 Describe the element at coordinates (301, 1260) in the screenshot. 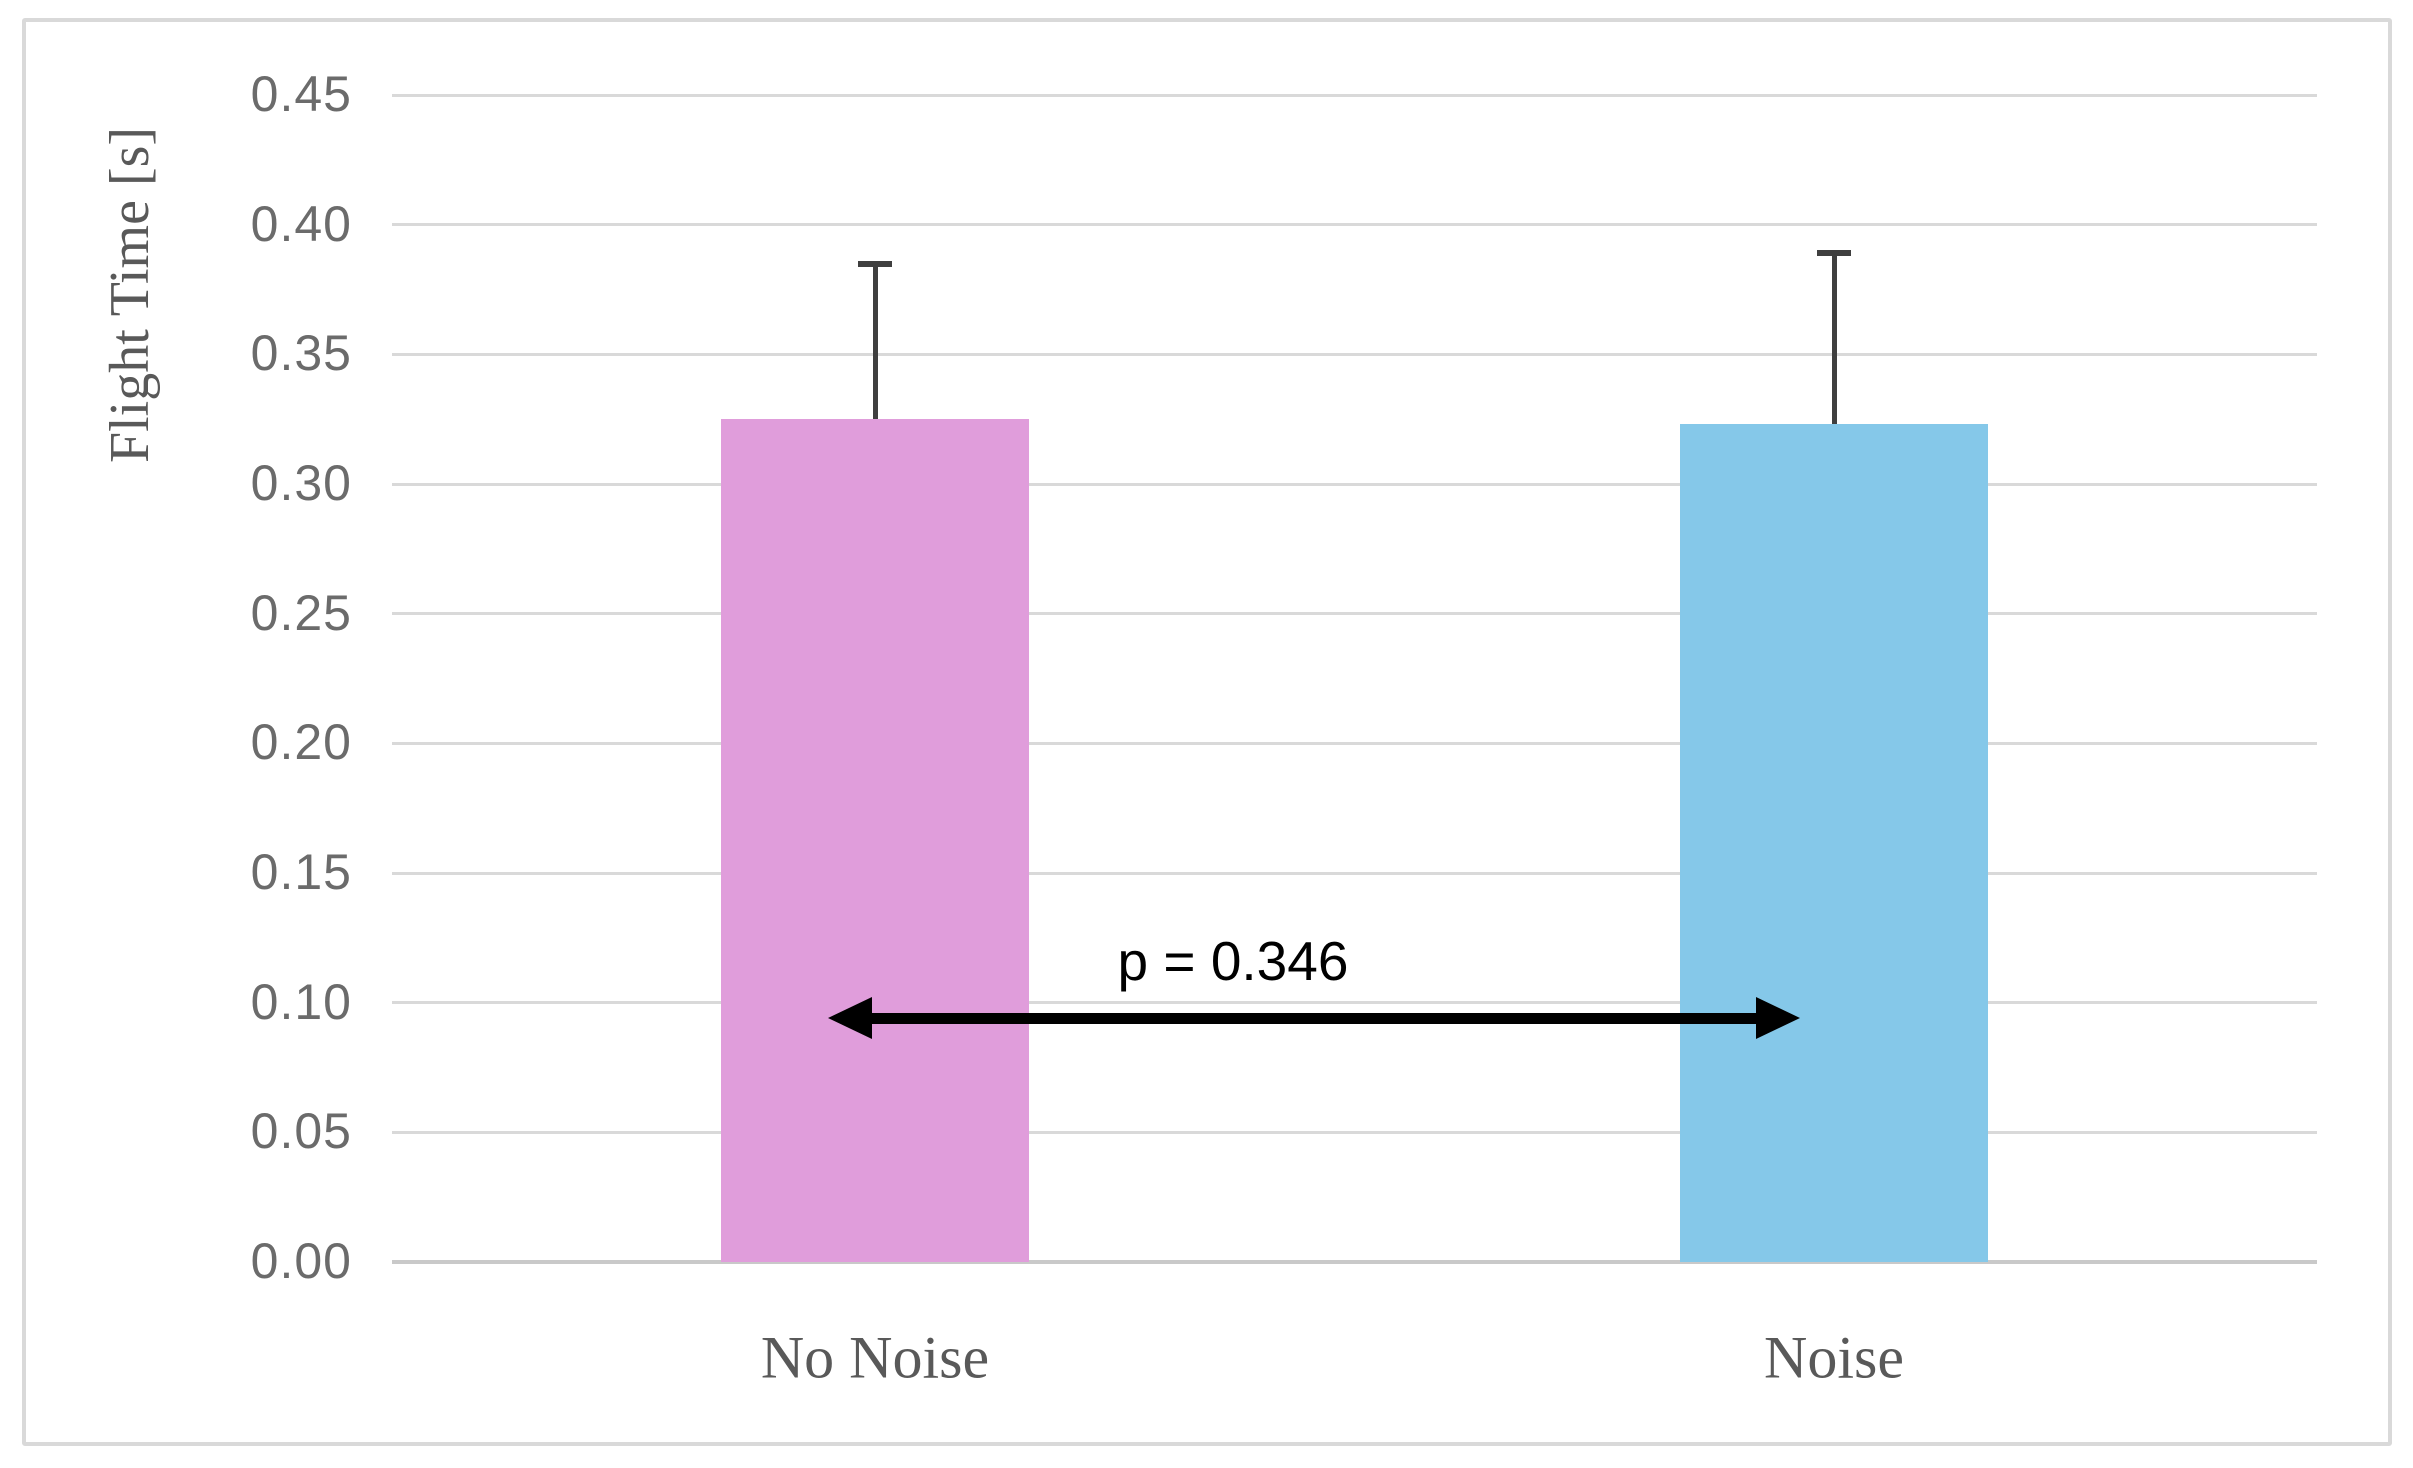

I see `y-tick-label: 0.00` at that location.